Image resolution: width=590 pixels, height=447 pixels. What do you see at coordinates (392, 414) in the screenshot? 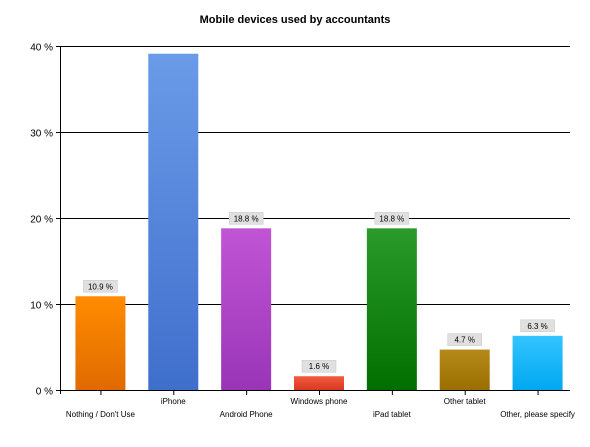
I see `x-tick-label: iPad tablet` at bounding box center [392, 414].